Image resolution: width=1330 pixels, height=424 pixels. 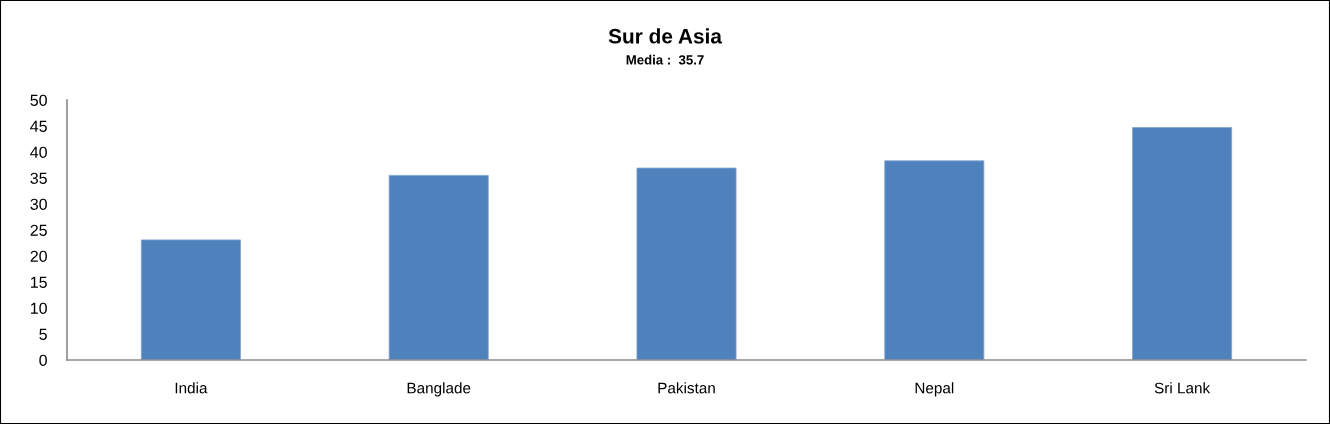 What do you see at coordinates (38, 204) in the screenshot?
I see `y-tick-label: 30` at bounding box center [38, 204].